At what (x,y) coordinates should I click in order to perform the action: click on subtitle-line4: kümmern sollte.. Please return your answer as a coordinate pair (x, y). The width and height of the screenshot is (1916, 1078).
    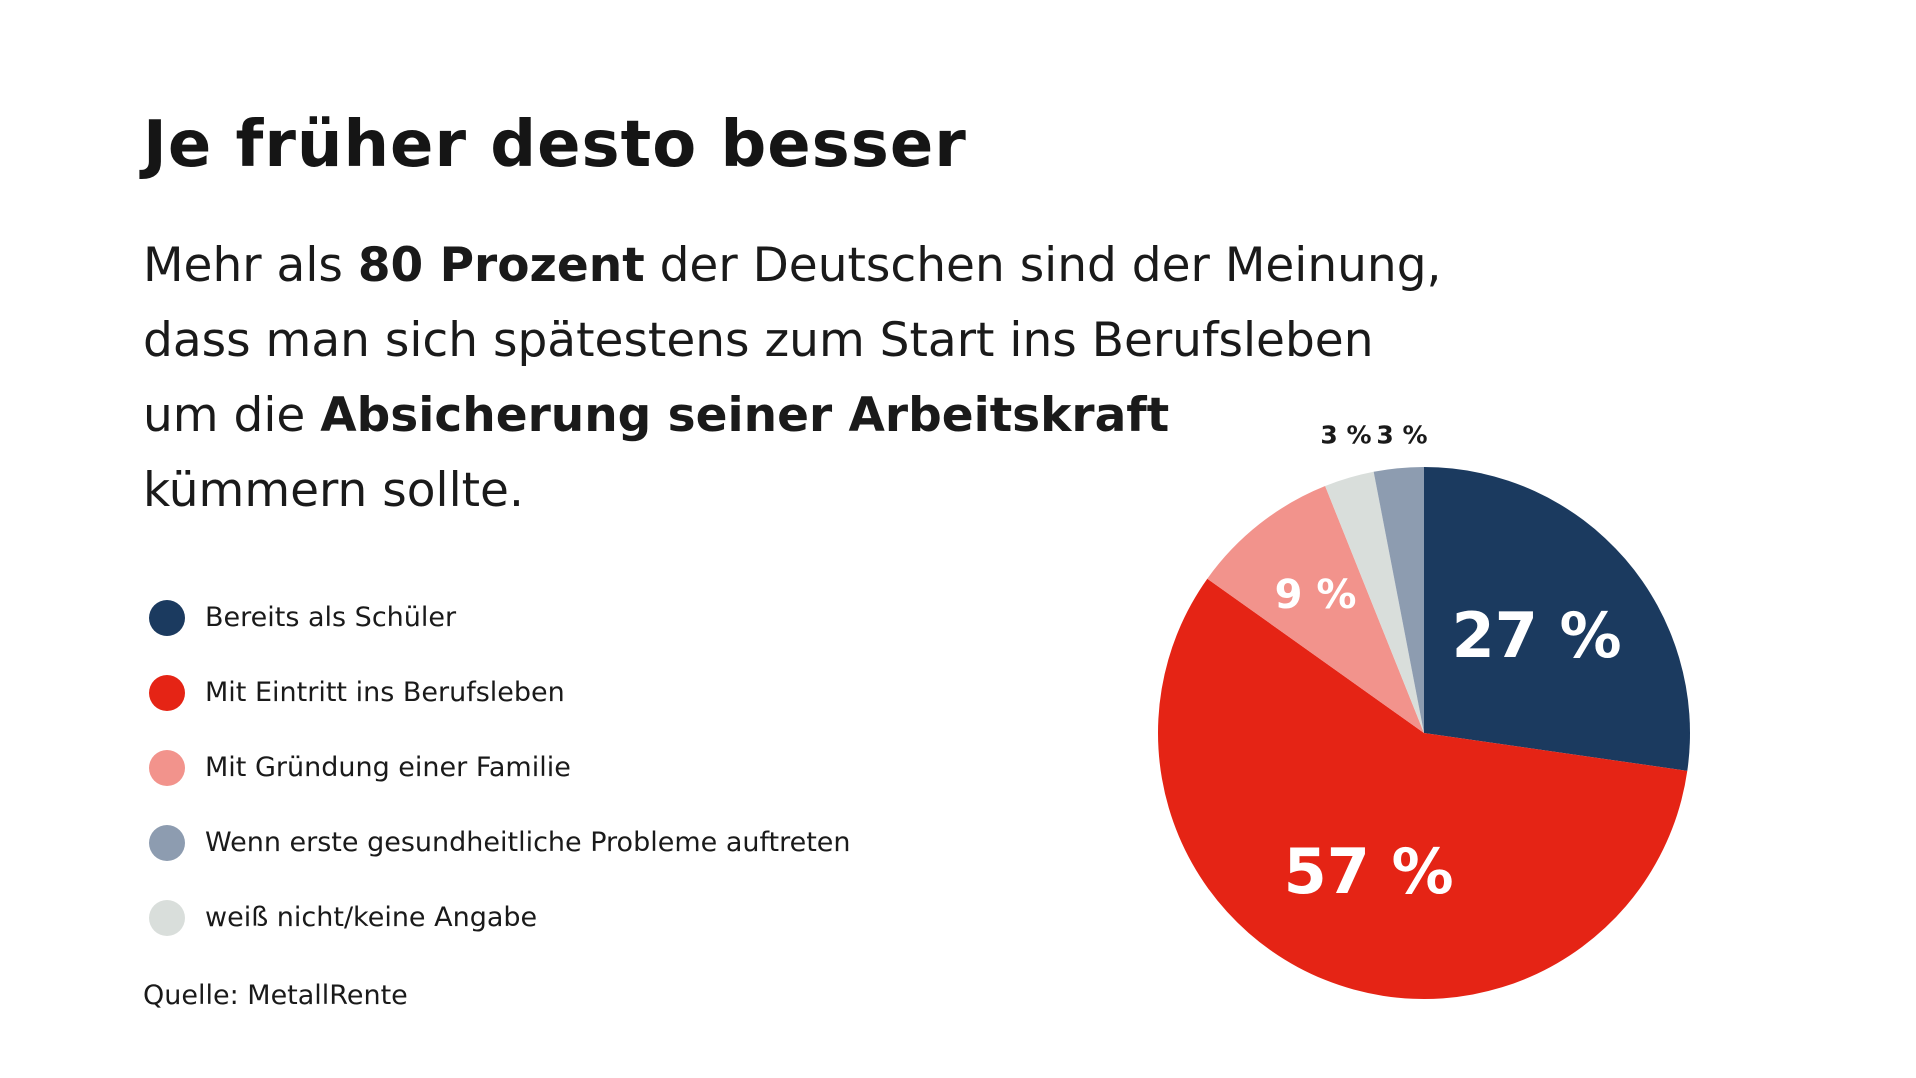
    Looking at the image, I should click on (333, 490).